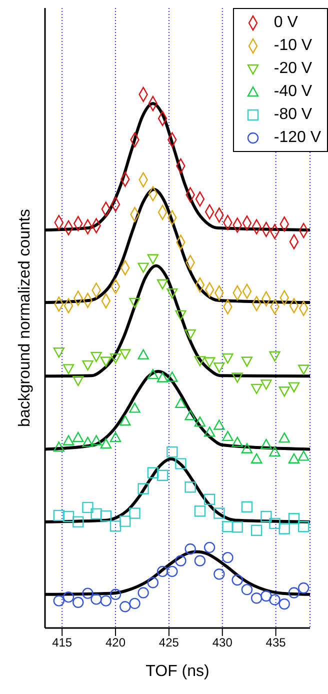 The image size is (328, 694). I want to click on legend-label: -120 V, so click(297, 137).